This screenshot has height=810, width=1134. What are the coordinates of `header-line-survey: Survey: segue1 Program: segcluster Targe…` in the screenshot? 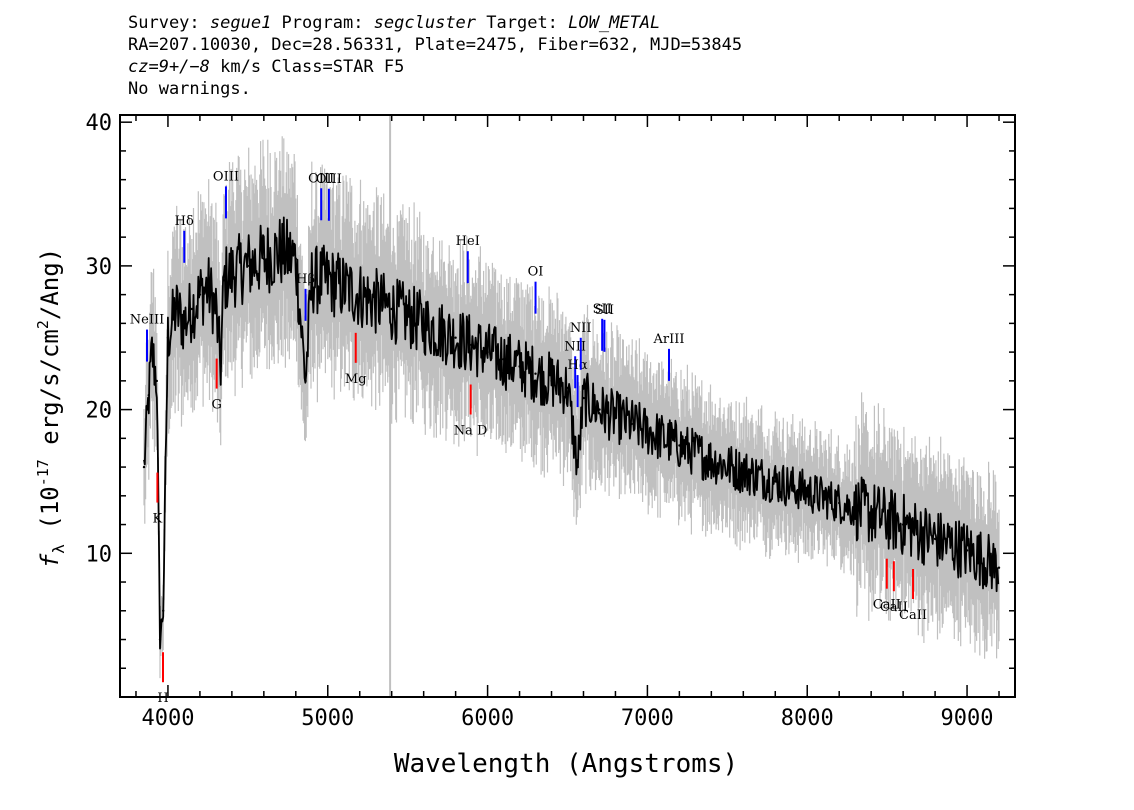 It's located at (435, 23).